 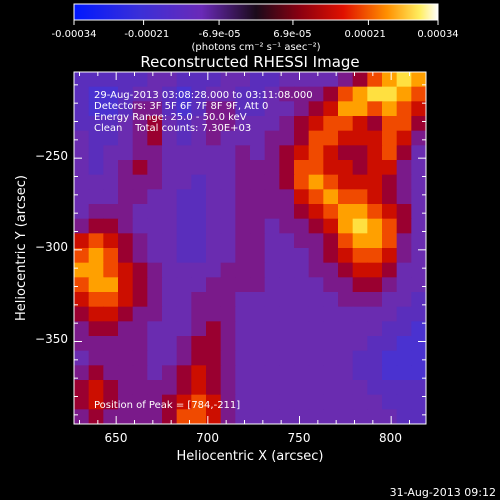 I want to click on colorbar-label-2: -6.9e-05, so click(x=220, y=34).